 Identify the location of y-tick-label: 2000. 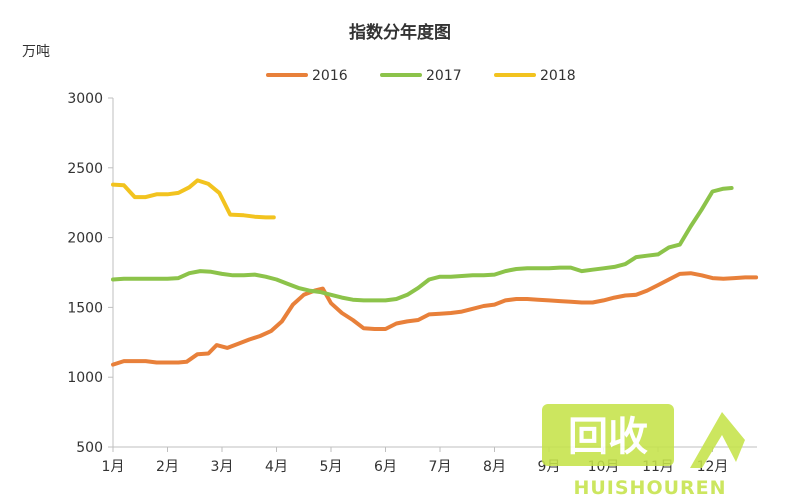
(85, 239).